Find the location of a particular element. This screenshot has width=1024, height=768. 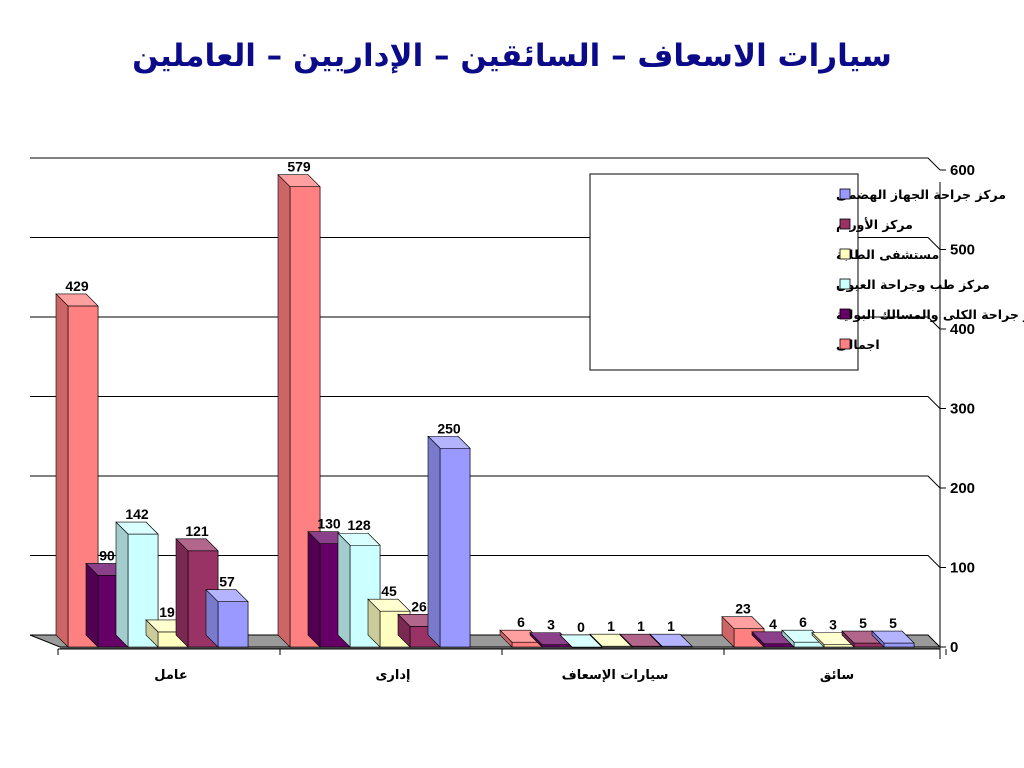

y-tick-label: 300 is located at coordinates (962, 409).